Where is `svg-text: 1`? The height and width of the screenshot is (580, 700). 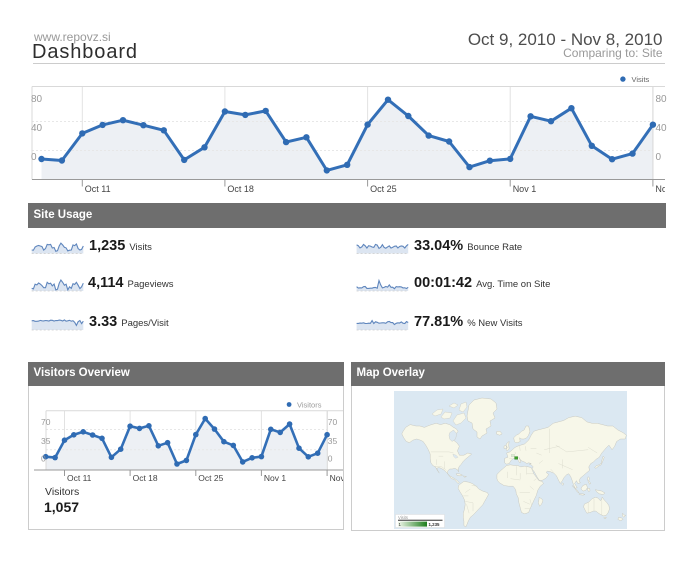
svg-text: 1 is located at coordinates (400, 524).